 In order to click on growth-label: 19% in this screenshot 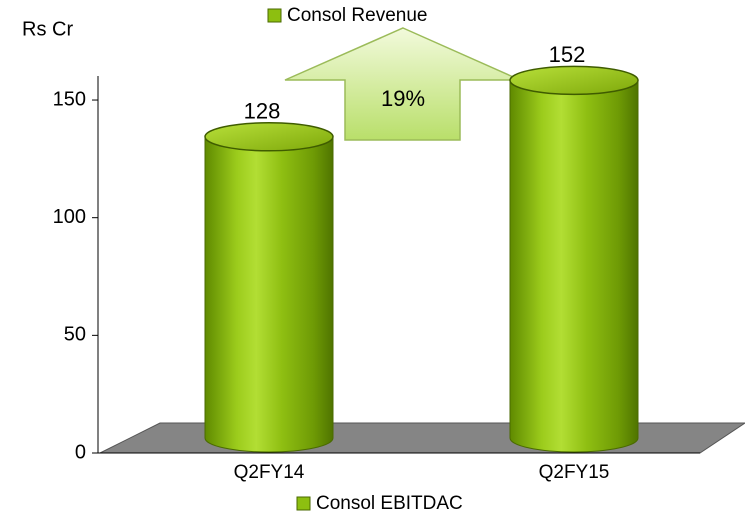, I will do `click(403, 98)`.